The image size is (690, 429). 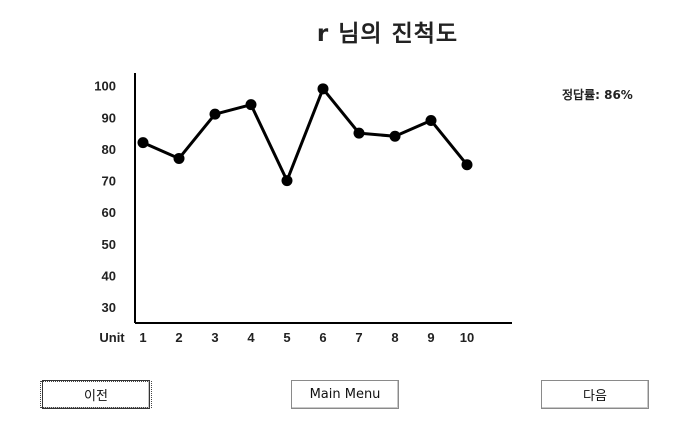 I want to click on page-title: r 님의 진척도, so click(x=387, y=34).